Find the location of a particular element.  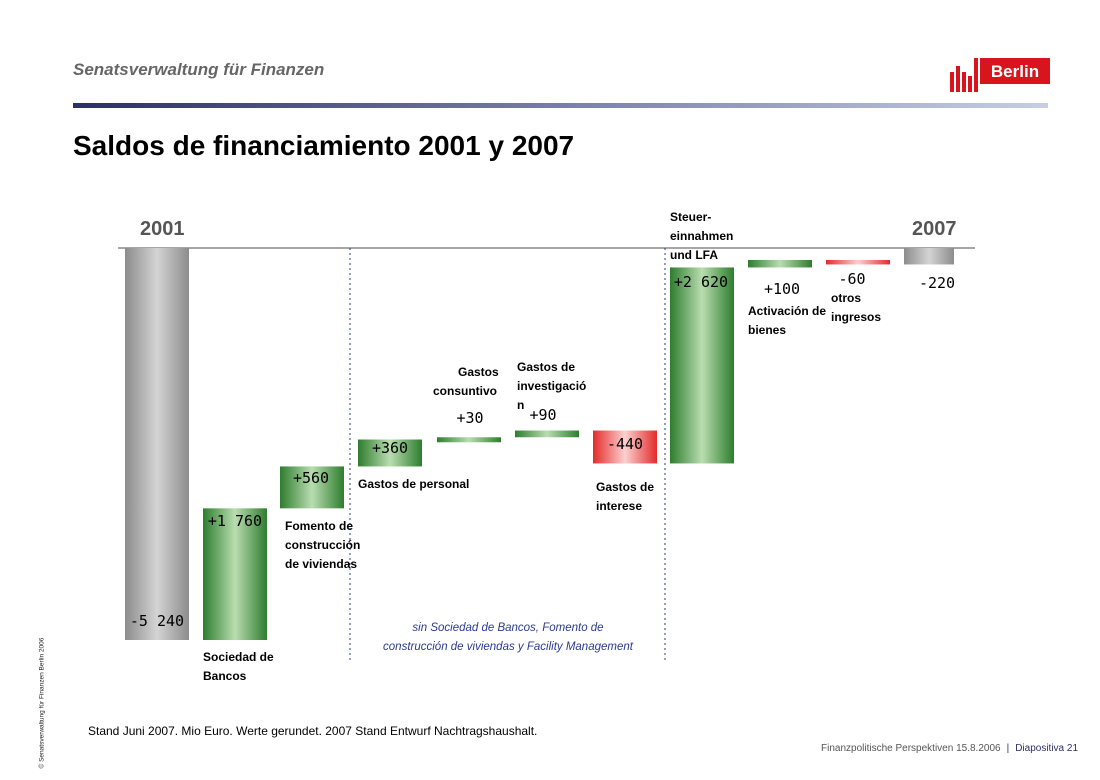

value-label-2: +1 760 is located at coordinates (235, 521).